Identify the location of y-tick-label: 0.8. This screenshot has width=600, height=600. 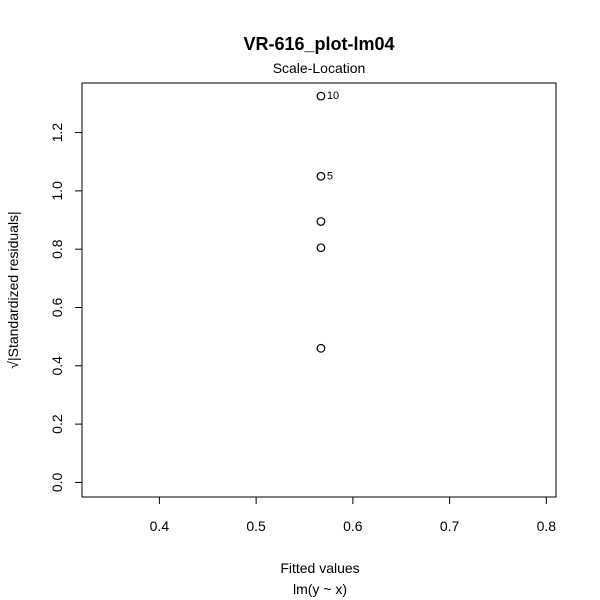
(57, 249).